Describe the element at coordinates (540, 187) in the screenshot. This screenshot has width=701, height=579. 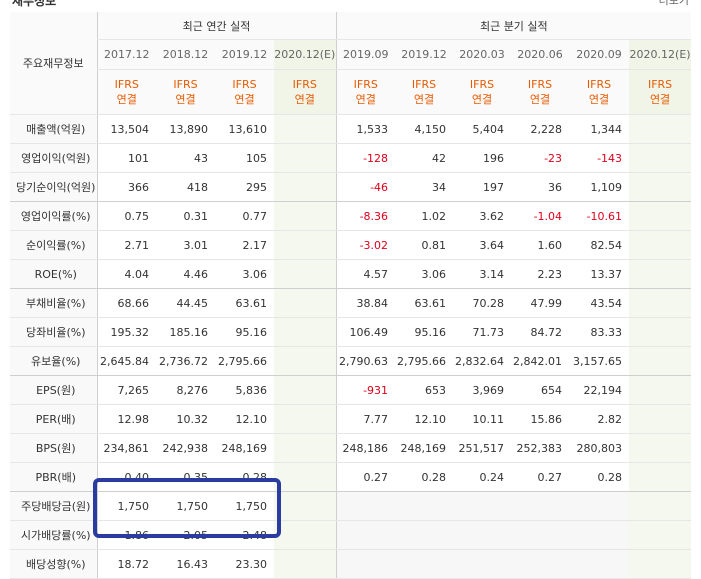
I see `quarter-cell: 36` at that location.